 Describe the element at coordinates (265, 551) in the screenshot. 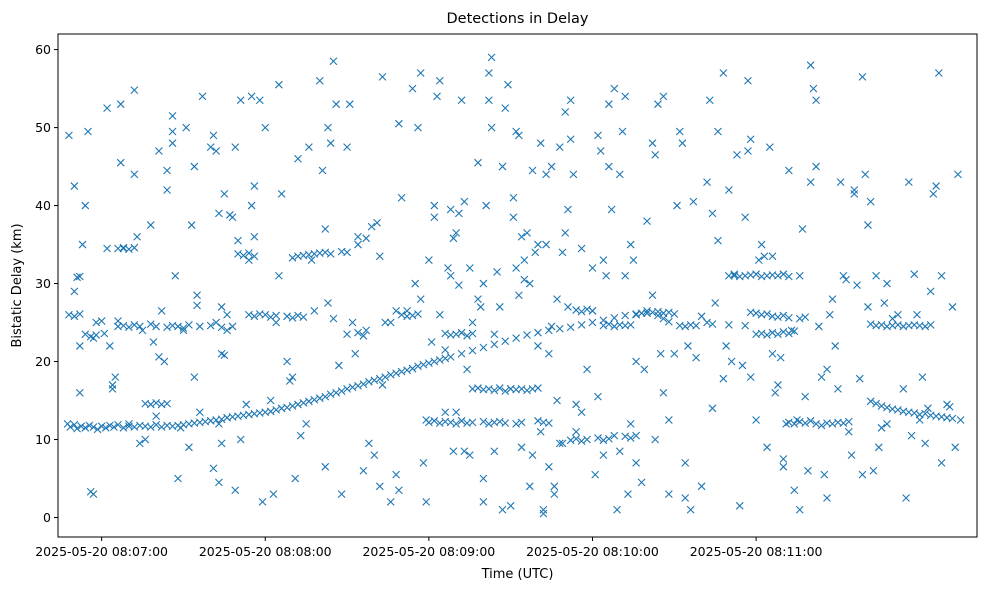

I see `x-tick-label: 2025-05-20 08:08:00` at that location.